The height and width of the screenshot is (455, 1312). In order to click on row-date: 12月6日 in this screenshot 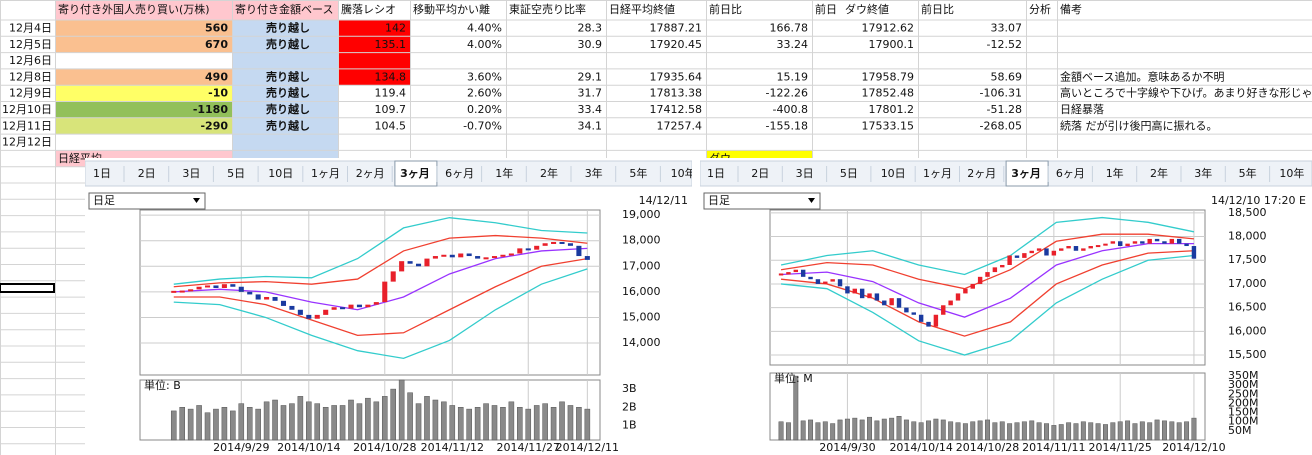, I will do `click(30, 60)`.